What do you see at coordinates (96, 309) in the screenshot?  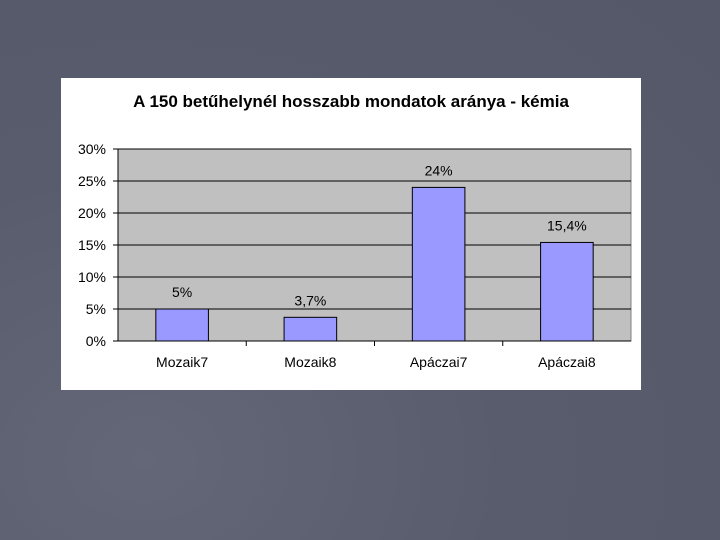 I see `y-tick-label: 5%` at bounding box center [96, 309].